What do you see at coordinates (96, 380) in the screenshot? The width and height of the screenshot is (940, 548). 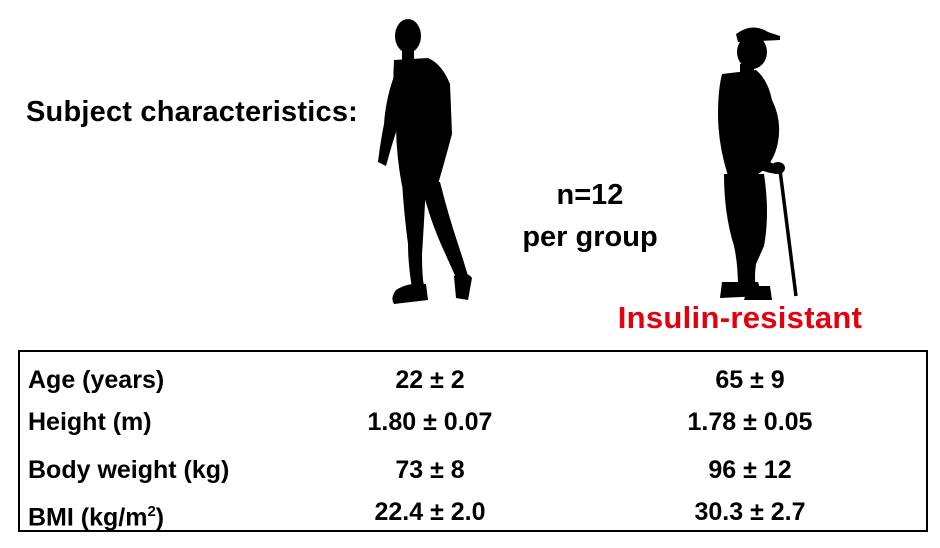 I see `row-label: Age (years)` at bounding box center [96, 380].